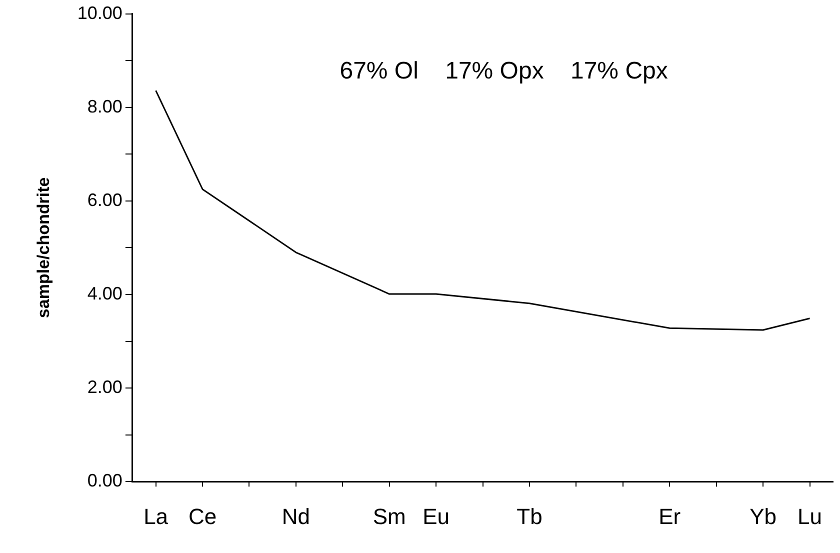  Describe the element at coordinates (104, 480) in the screenshot. I see `y-tick-label: 0.00` at that location.